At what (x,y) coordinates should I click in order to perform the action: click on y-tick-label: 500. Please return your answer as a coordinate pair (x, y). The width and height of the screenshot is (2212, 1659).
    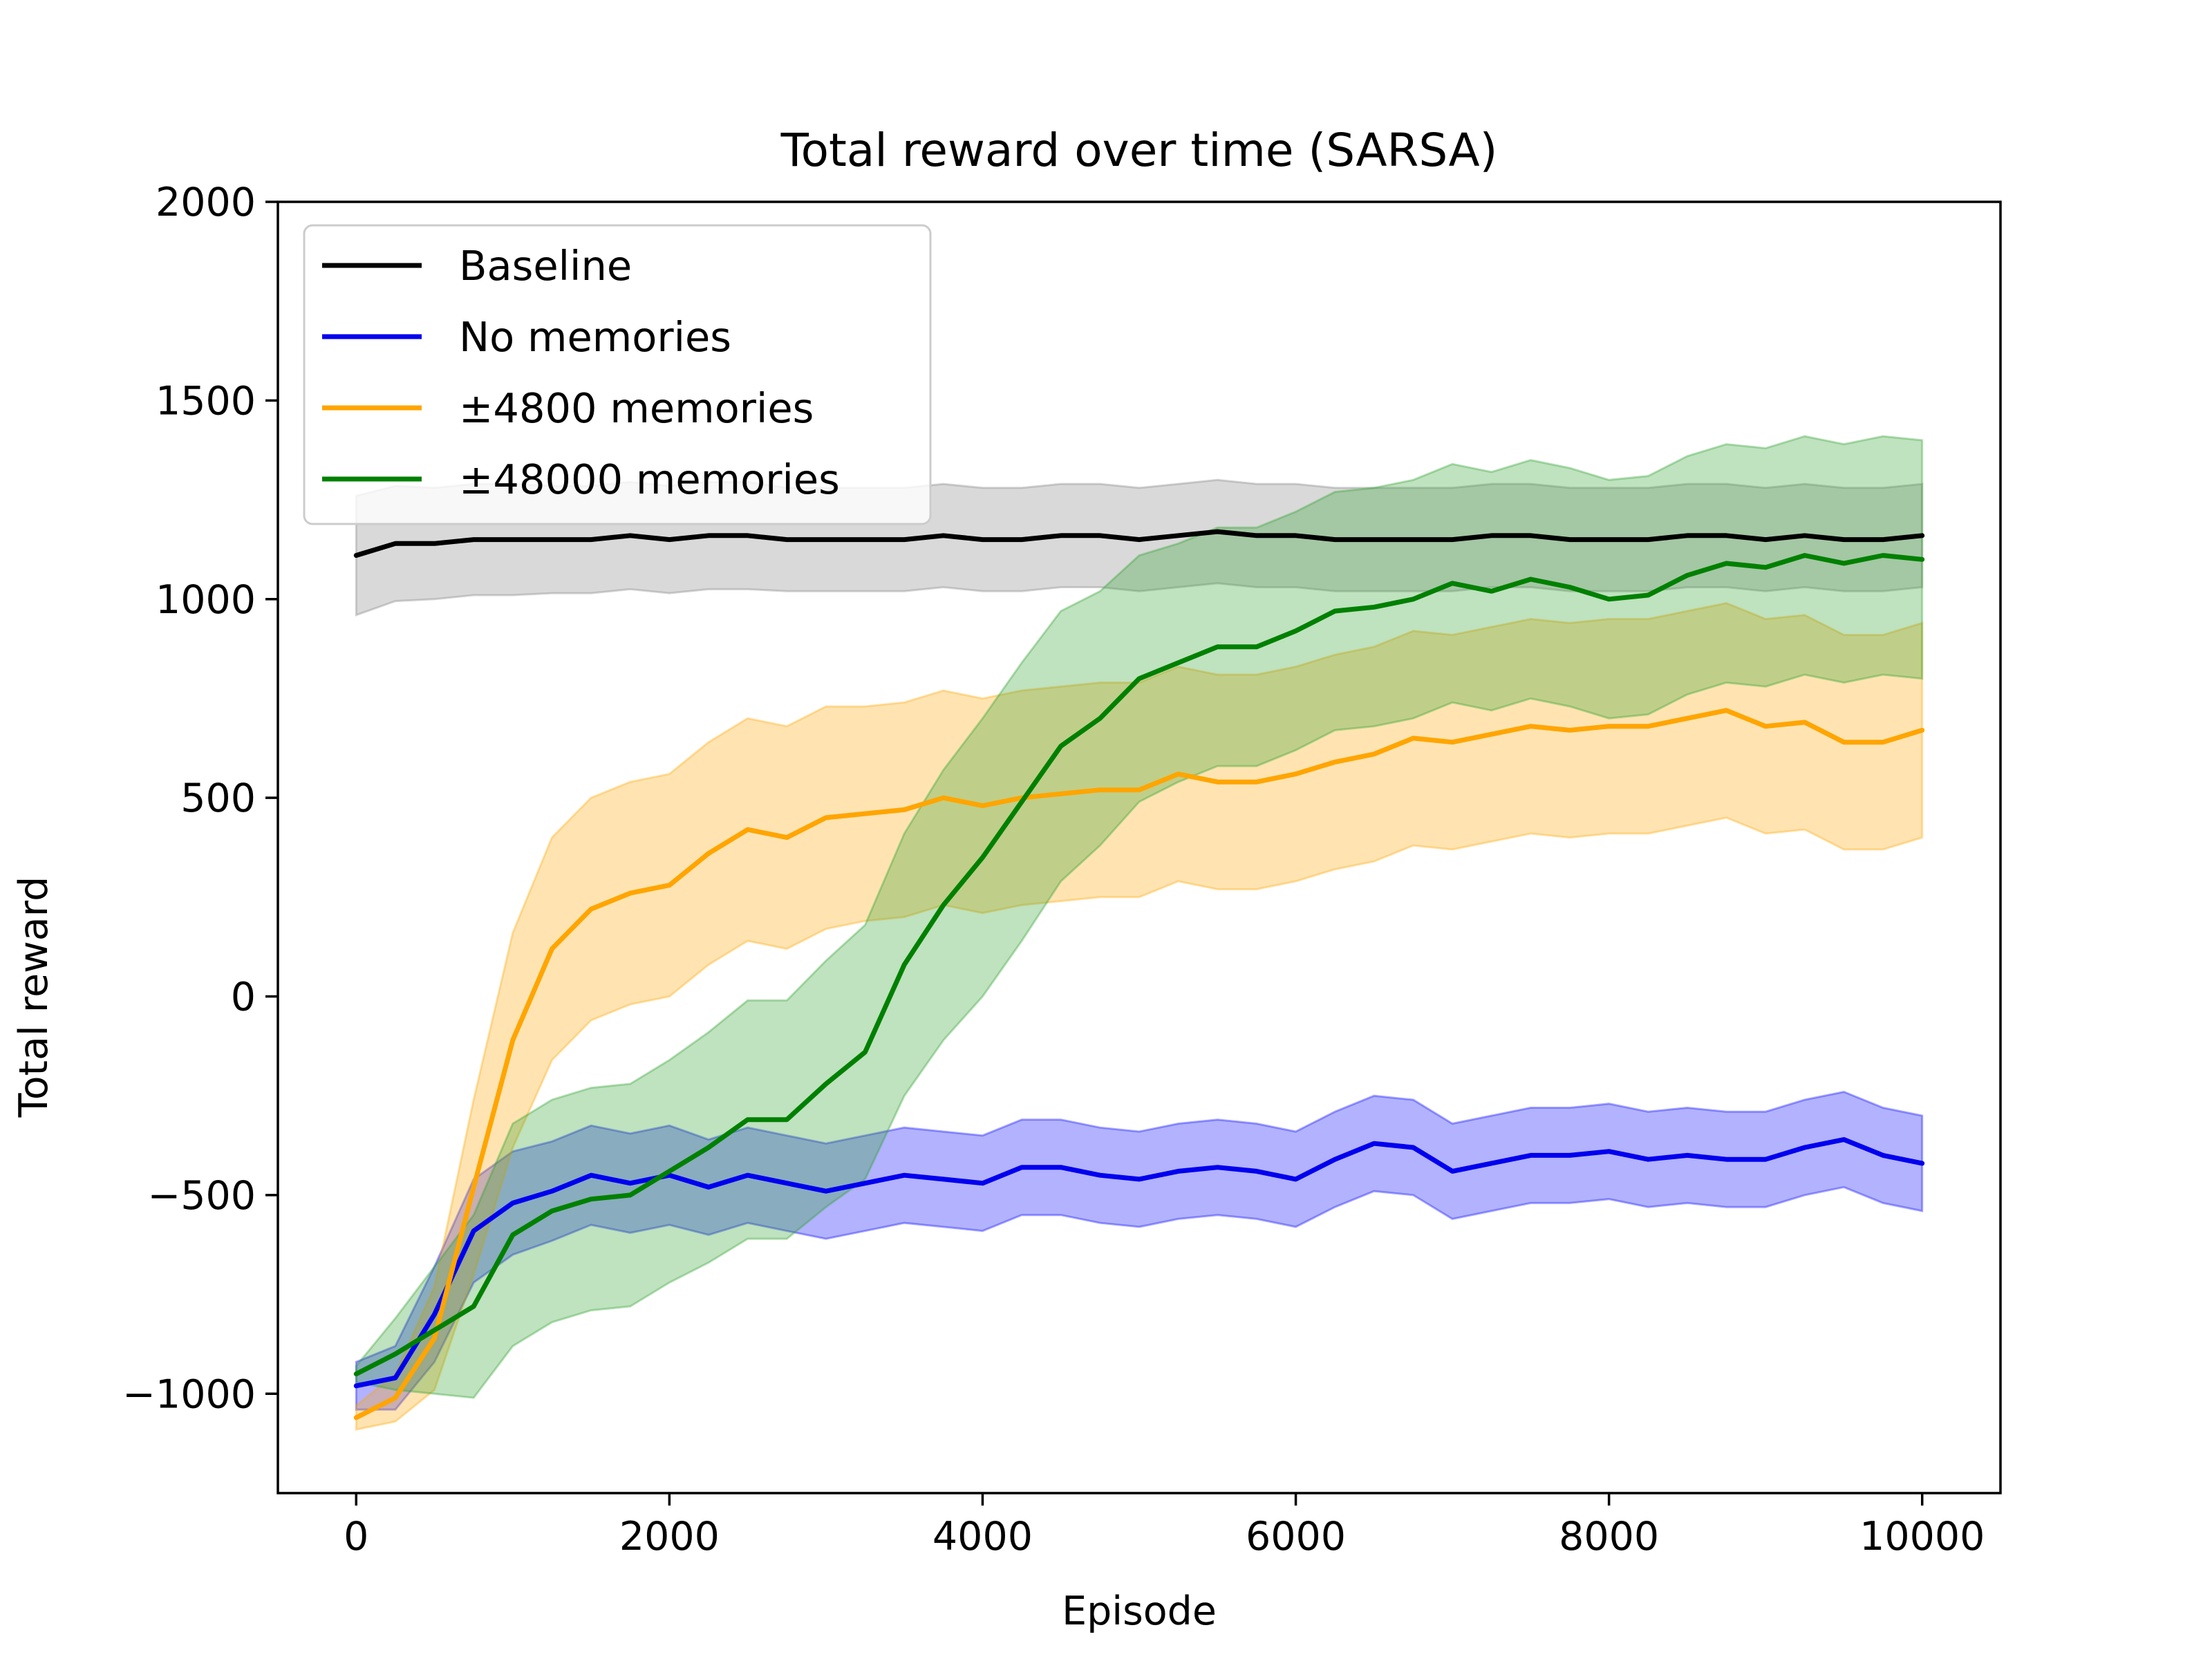
    Looking at the image, I should click on (218, 798).